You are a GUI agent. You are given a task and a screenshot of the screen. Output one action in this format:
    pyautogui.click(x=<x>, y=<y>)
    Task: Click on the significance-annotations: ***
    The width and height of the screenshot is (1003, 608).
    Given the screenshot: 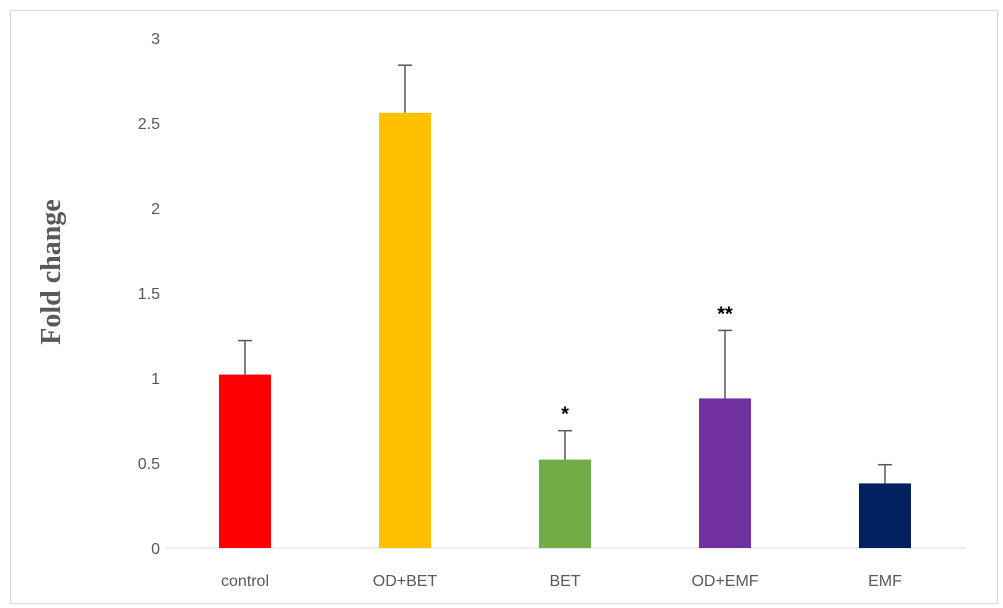 What is the action you would take?
    pyautogui.click(x=647, y=364)
    